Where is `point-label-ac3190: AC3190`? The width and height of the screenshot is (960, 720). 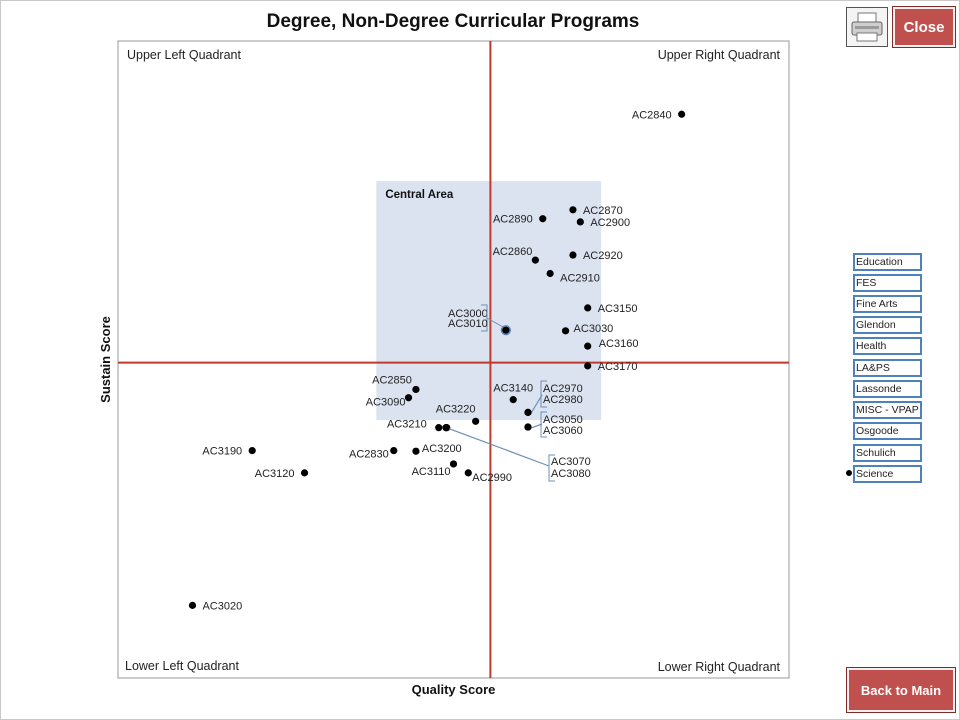 point-label-ac3190: AC3190 is located at coordinates (222, 452).